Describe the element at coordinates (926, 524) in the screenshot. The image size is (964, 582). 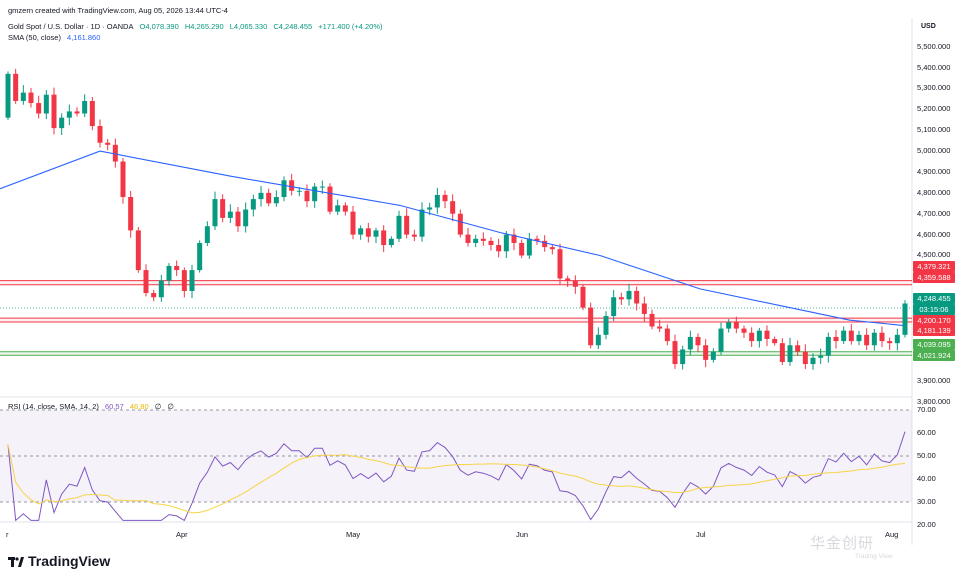
I see `rsi-axis-tick: 20.00` at that location.